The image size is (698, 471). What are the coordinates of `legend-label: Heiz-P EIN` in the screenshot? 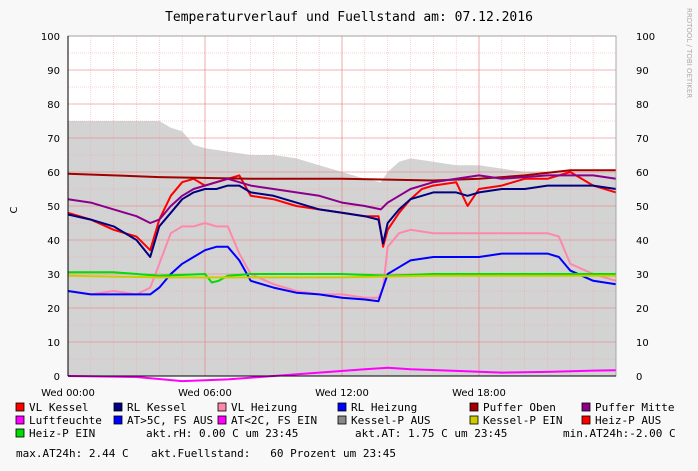 It's located at (62, 433).